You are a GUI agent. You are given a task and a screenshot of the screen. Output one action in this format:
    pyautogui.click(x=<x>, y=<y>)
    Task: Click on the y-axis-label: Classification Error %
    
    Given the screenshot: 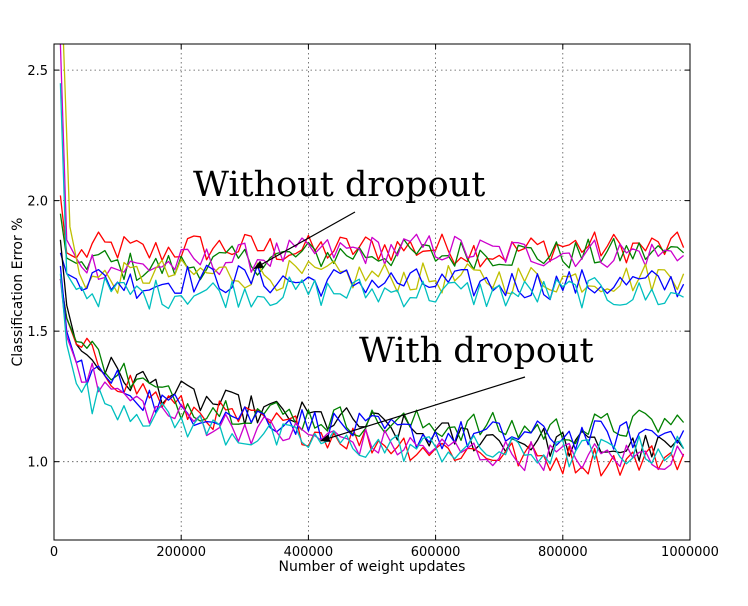 What is the action you would take?
    pyautogui.click(x=18, y=292)
    